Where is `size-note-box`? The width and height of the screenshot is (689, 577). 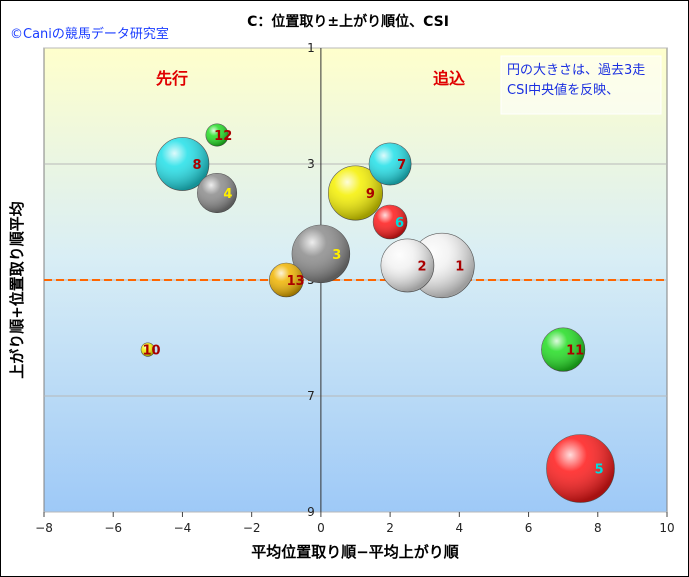 size-note-box is located at coordinates (581, 85).